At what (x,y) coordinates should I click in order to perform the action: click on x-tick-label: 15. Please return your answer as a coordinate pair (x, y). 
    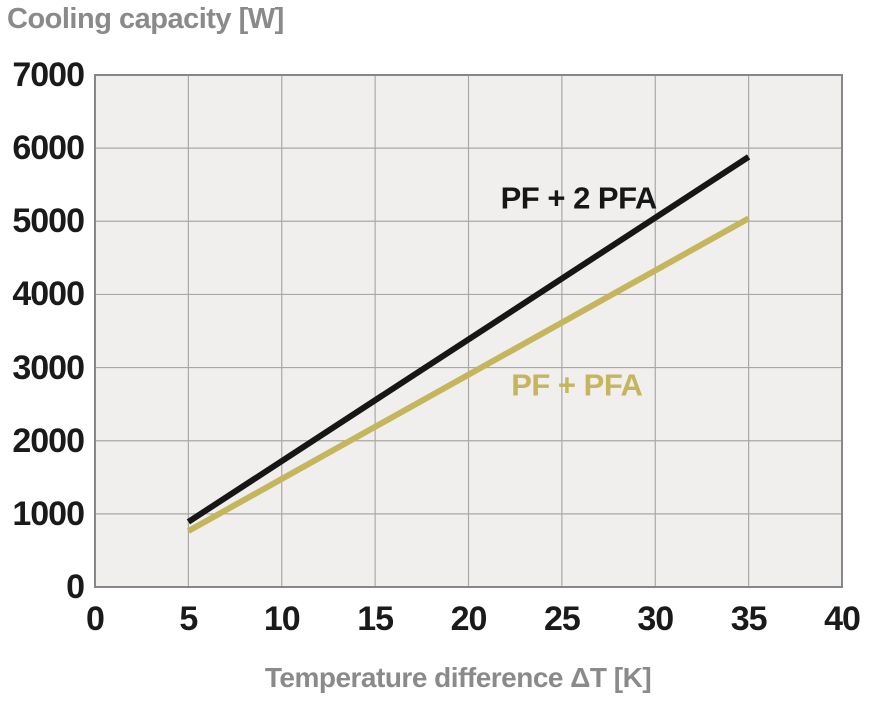
    Looking at the image, I should click on (375, 619).